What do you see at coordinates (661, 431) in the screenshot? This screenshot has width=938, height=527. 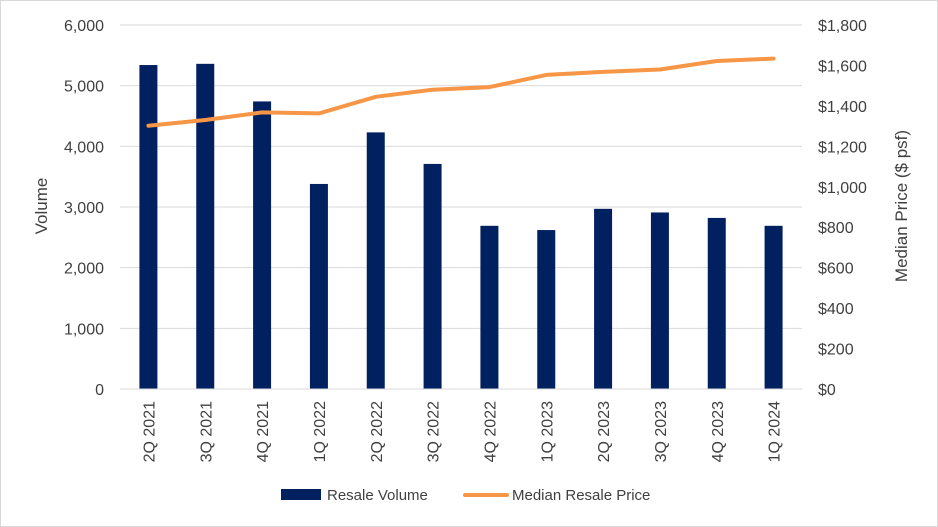 I see `x-tick-label: 3Q 2023` at bounding box center [661, 431].